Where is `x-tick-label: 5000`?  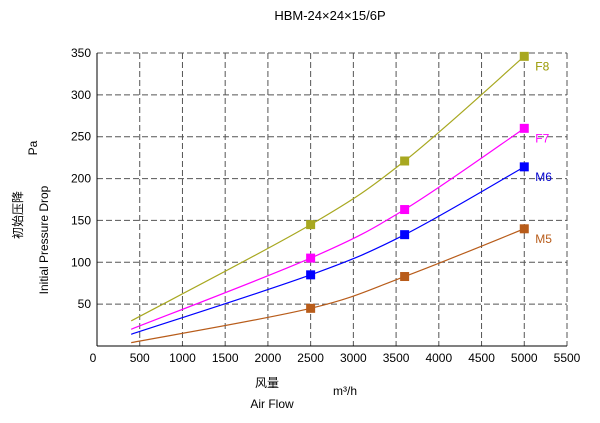 x-tick-label: 5000 is located at coordinates (524, 358).